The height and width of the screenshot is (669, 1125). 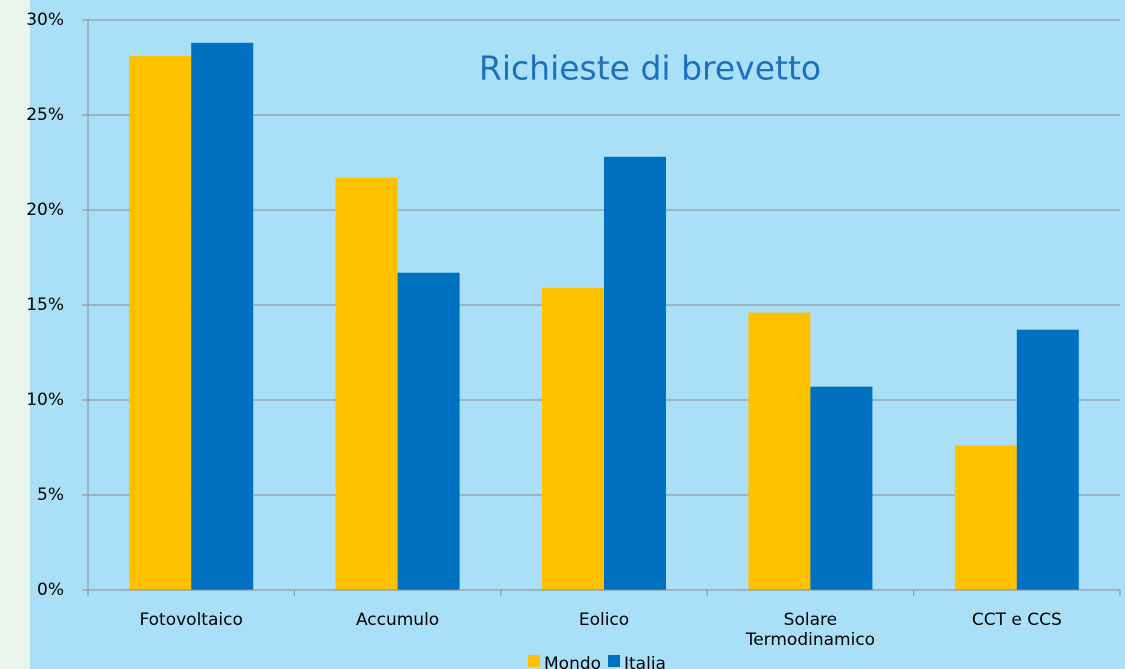 I want to click on y-tick-label: 15%, so click(x=45, y=305).